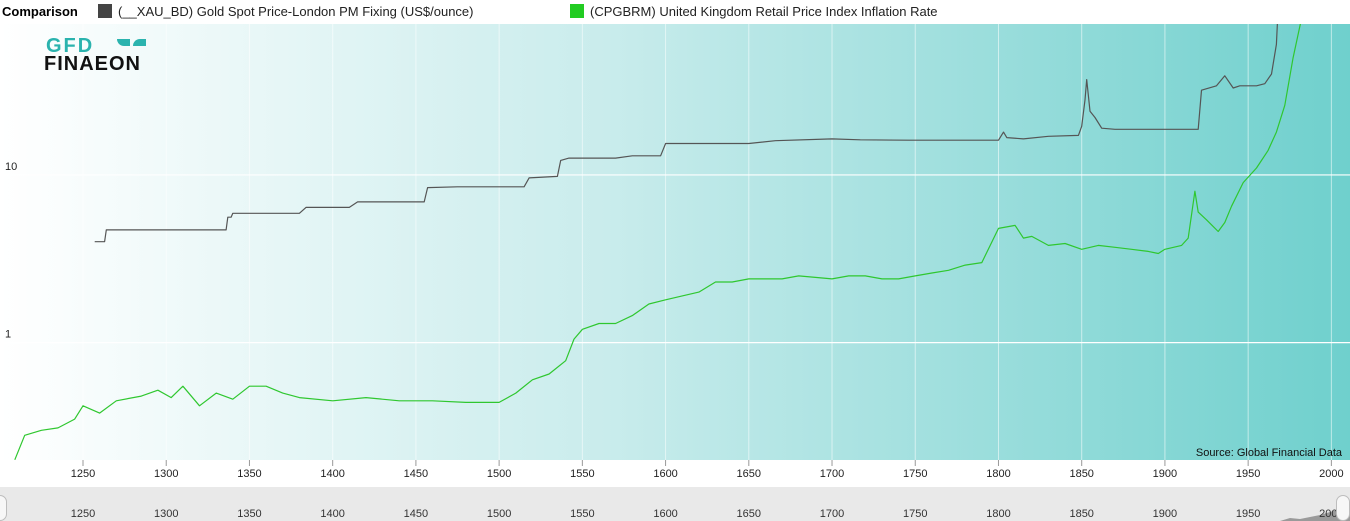 This screenshot has width=1350, height=521. Describe the element at coordinates (1331, 474) in the screenshot. I see `x-tick-label: 2000` at that location.